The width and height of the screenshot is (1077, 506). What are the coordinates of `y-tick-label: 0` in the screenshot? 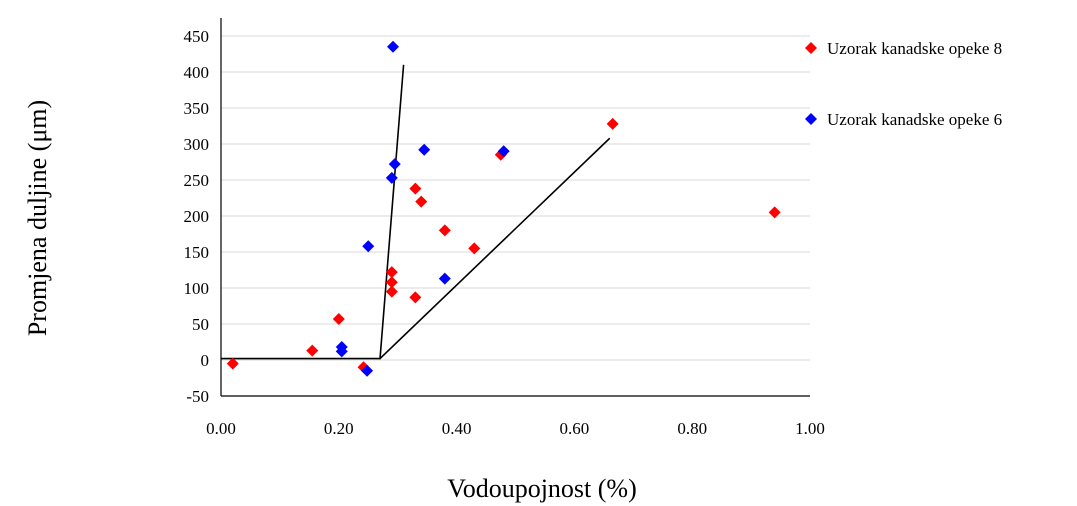 It's located at (205, 360).